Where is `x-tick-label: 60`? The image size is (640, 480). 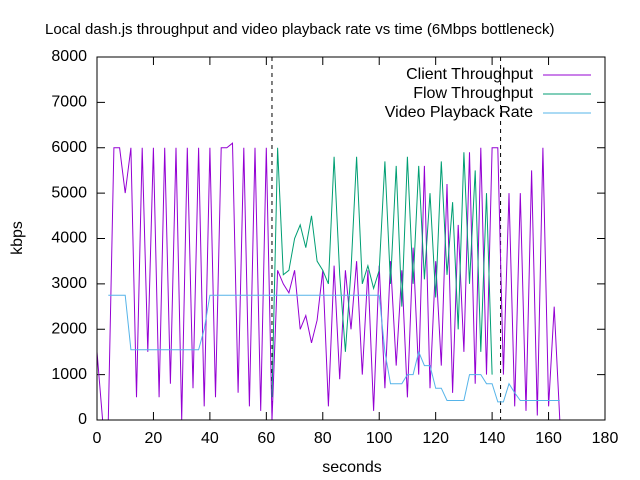
x-tick-label: 60 is located at coordinates (266, 438).